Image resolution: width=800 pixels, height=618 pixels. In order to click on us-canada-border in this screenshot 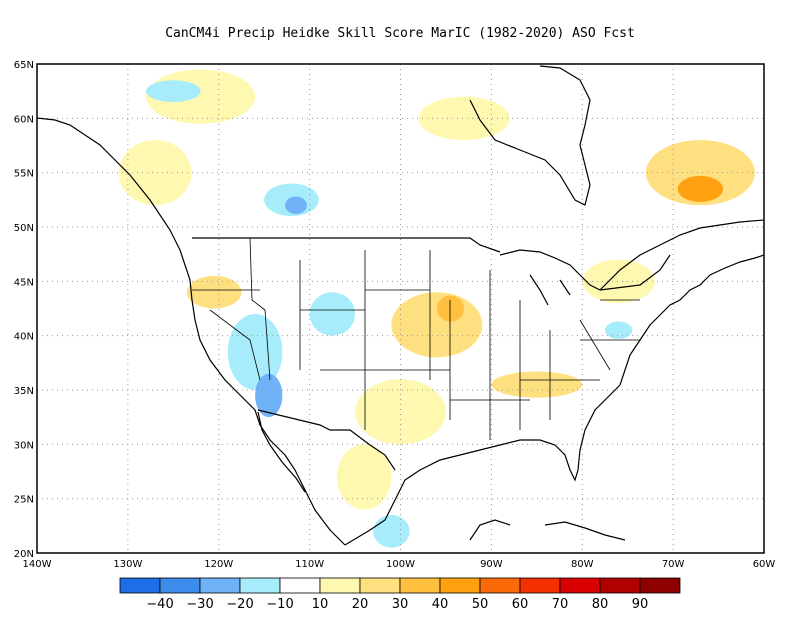, I will do `click(431, 264)`.